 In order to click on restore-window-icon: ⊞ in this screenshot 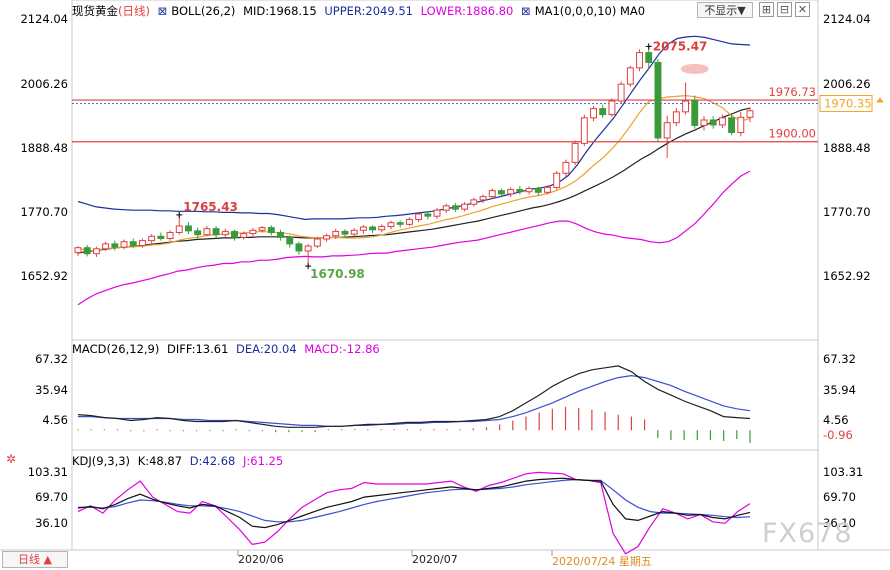, I will do `click(766, 9)`.